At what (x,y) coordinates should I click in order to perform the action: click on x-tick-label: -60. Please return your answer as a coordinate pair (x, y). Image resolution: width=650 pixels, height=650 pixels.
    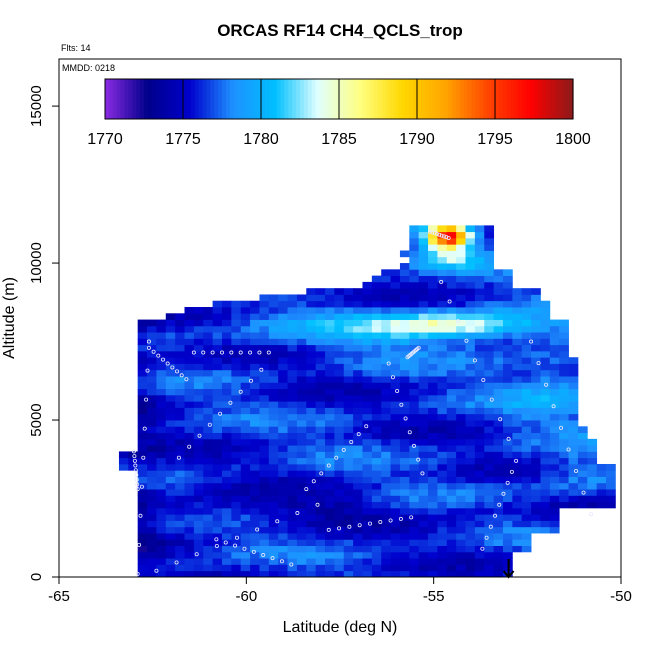
    Looking at the image, I should click on (246, 596).